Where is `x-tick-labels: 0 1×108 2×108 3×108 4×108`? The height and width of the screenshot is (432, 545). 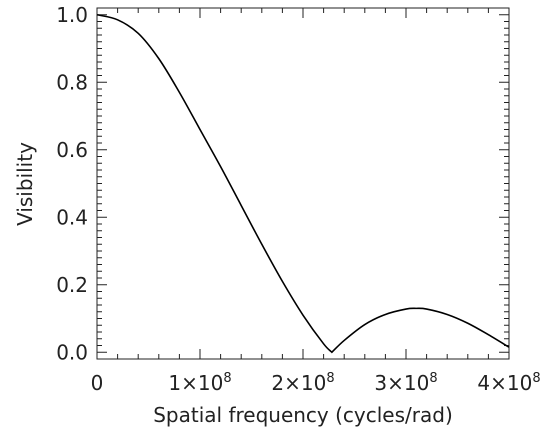 x-tick-labels: 0 1×108 2×108 3×108 4×108 is located at coordinates (316, 383).